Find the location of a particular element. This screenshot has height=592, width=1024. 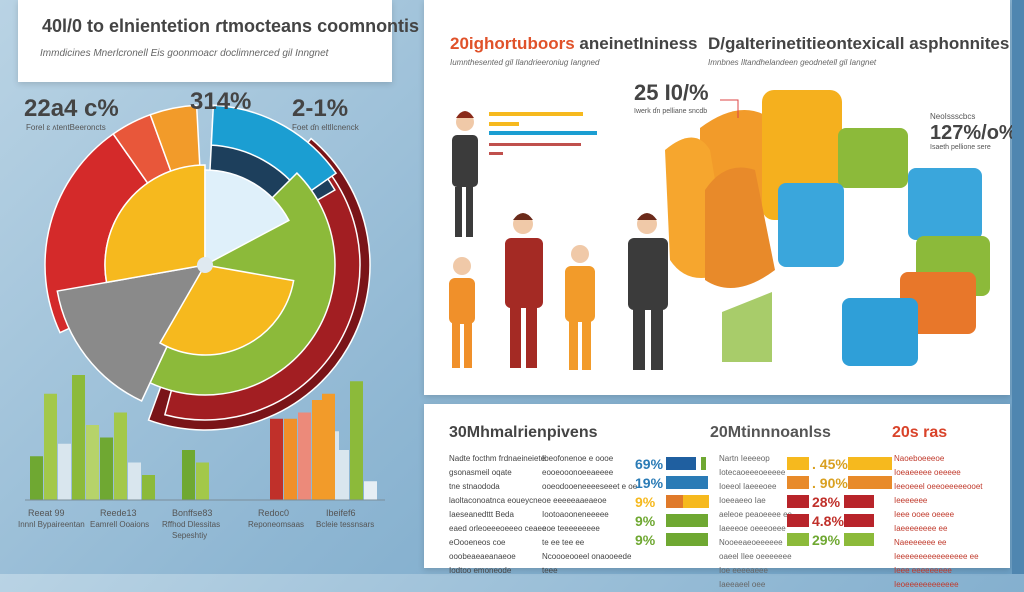

text-line: Iaeseanedttt Beda is located at coordinates (481, 514).